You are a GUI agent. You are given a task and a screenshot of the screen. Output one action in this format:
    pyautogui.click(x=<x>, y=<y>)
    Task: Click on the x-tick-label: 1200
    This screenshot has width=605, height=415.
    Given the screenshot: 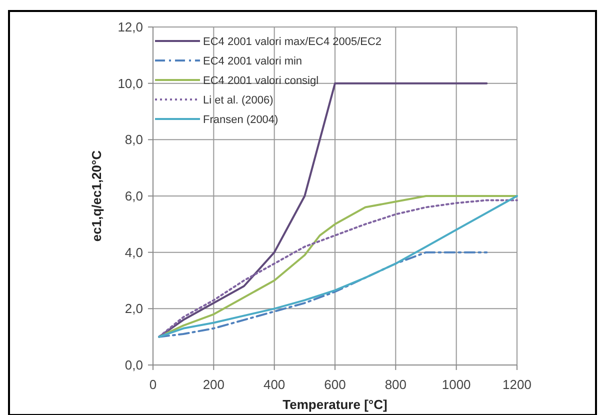 What is the action you would take?
    pyautogui.click(x=517, y=384)
    